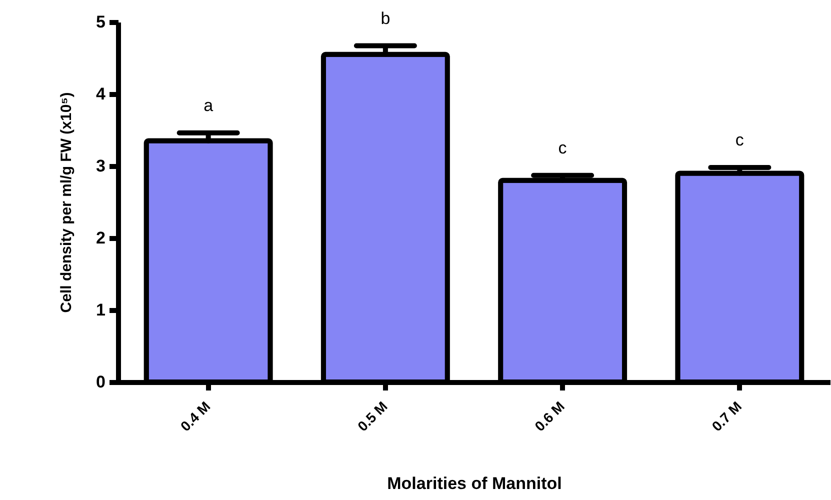 This screenshot has width=831, height=500. What do you see at coordinates (101, 382) in the screenshot?
I see `y-tick-label: 0` at bounding box center [101, 382].